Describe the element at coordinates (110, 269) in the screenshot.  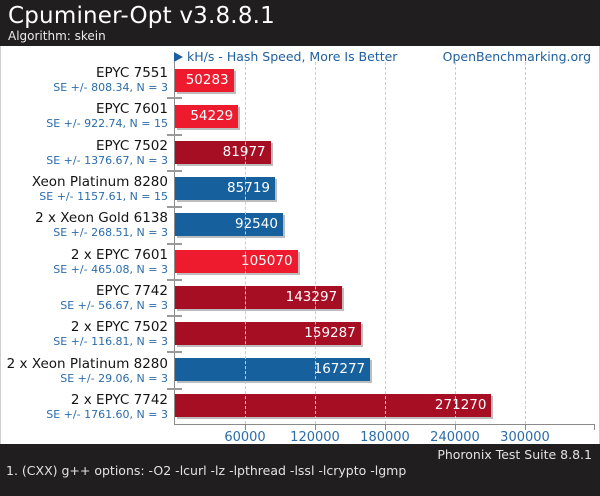
I see `se-label: SE +/- 465.08, N = 3` at that location.